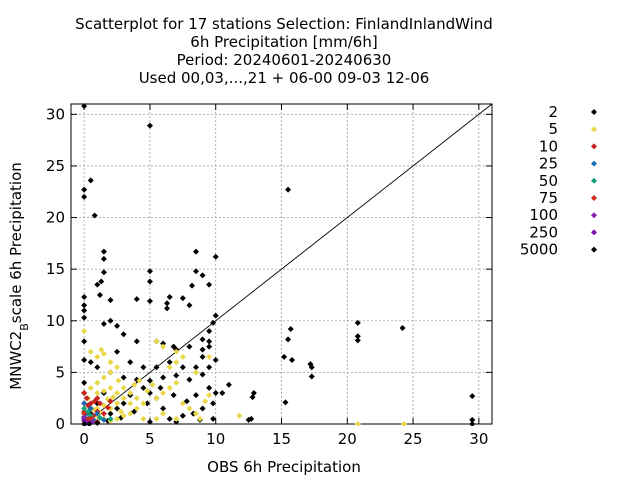 This screenshot has width=640, height=480. What do you see at coordinates (284, 467) in the screenshot?
I see `x-axis-label: OBS 6h Precipitation` at bounding box center [284, 467].